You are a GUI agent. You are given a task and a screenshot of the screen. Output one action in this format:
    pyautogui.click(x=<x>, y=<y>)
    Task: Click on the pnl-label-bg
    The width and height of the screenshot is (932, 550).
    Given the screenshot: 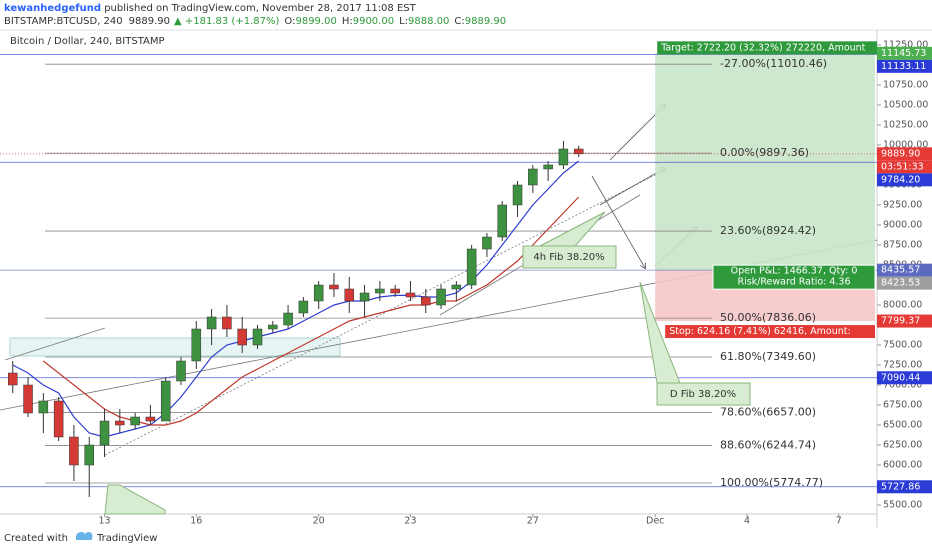 What is the action you would take?
    pyautogui.click(x=794, y=277)
    